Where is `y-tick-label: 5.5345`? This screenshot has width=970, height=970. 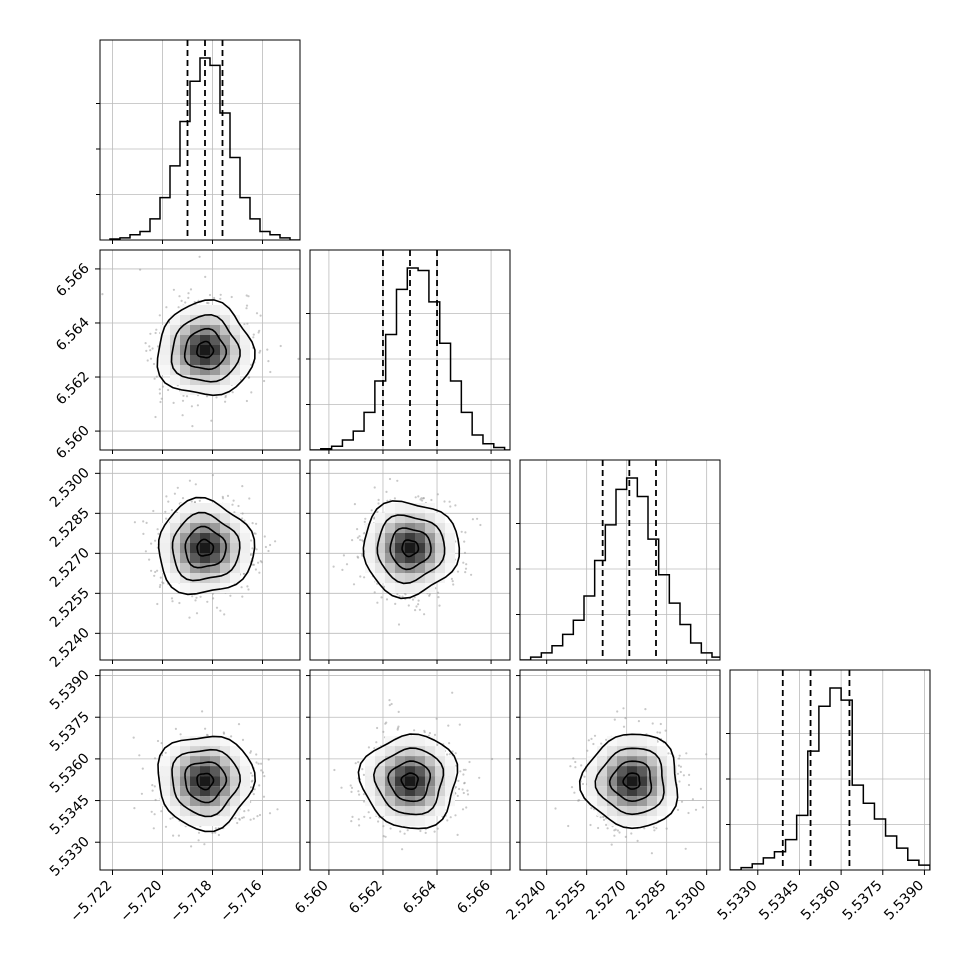 y-tick-label: 5.5345 is located at coordinates (70, 815).